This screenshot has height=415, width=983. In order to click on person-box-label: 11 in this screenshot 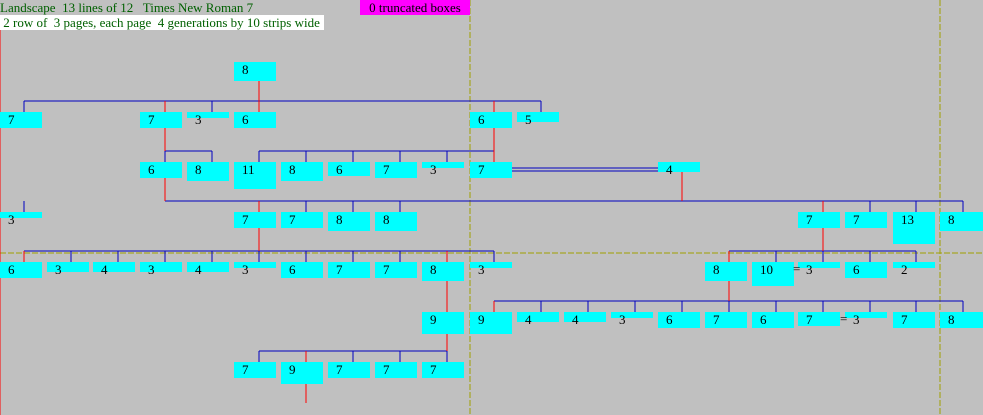, I will do `click(248, 169)`.